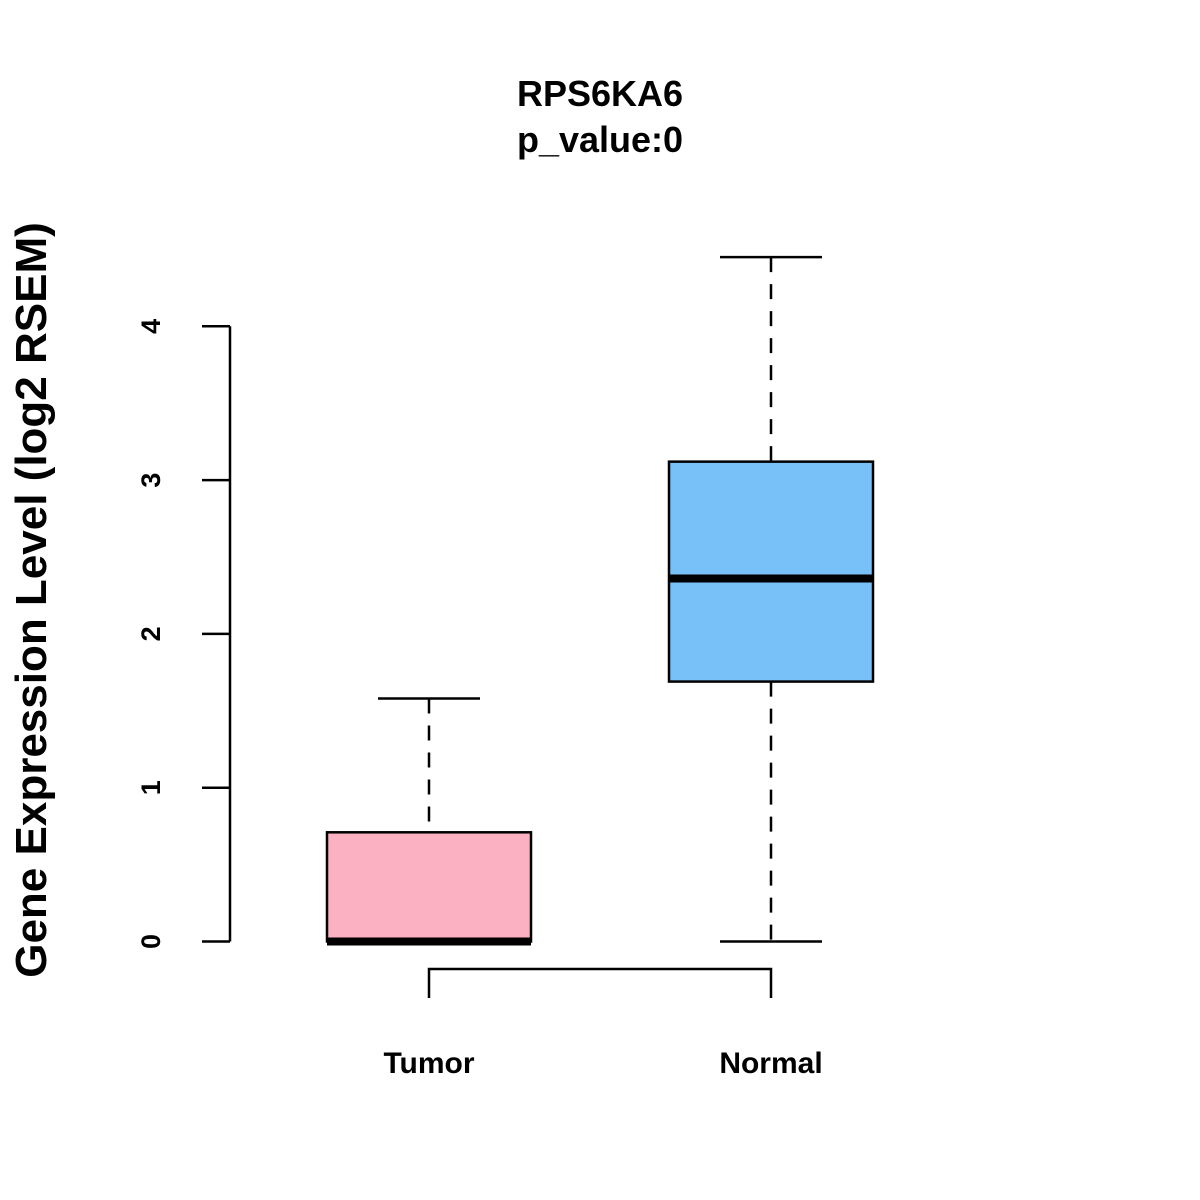  What do you see at coordinates (151, 787) in the screenshot?
I see `y-tick-label-1: 1` at bounding box center [151, 787].